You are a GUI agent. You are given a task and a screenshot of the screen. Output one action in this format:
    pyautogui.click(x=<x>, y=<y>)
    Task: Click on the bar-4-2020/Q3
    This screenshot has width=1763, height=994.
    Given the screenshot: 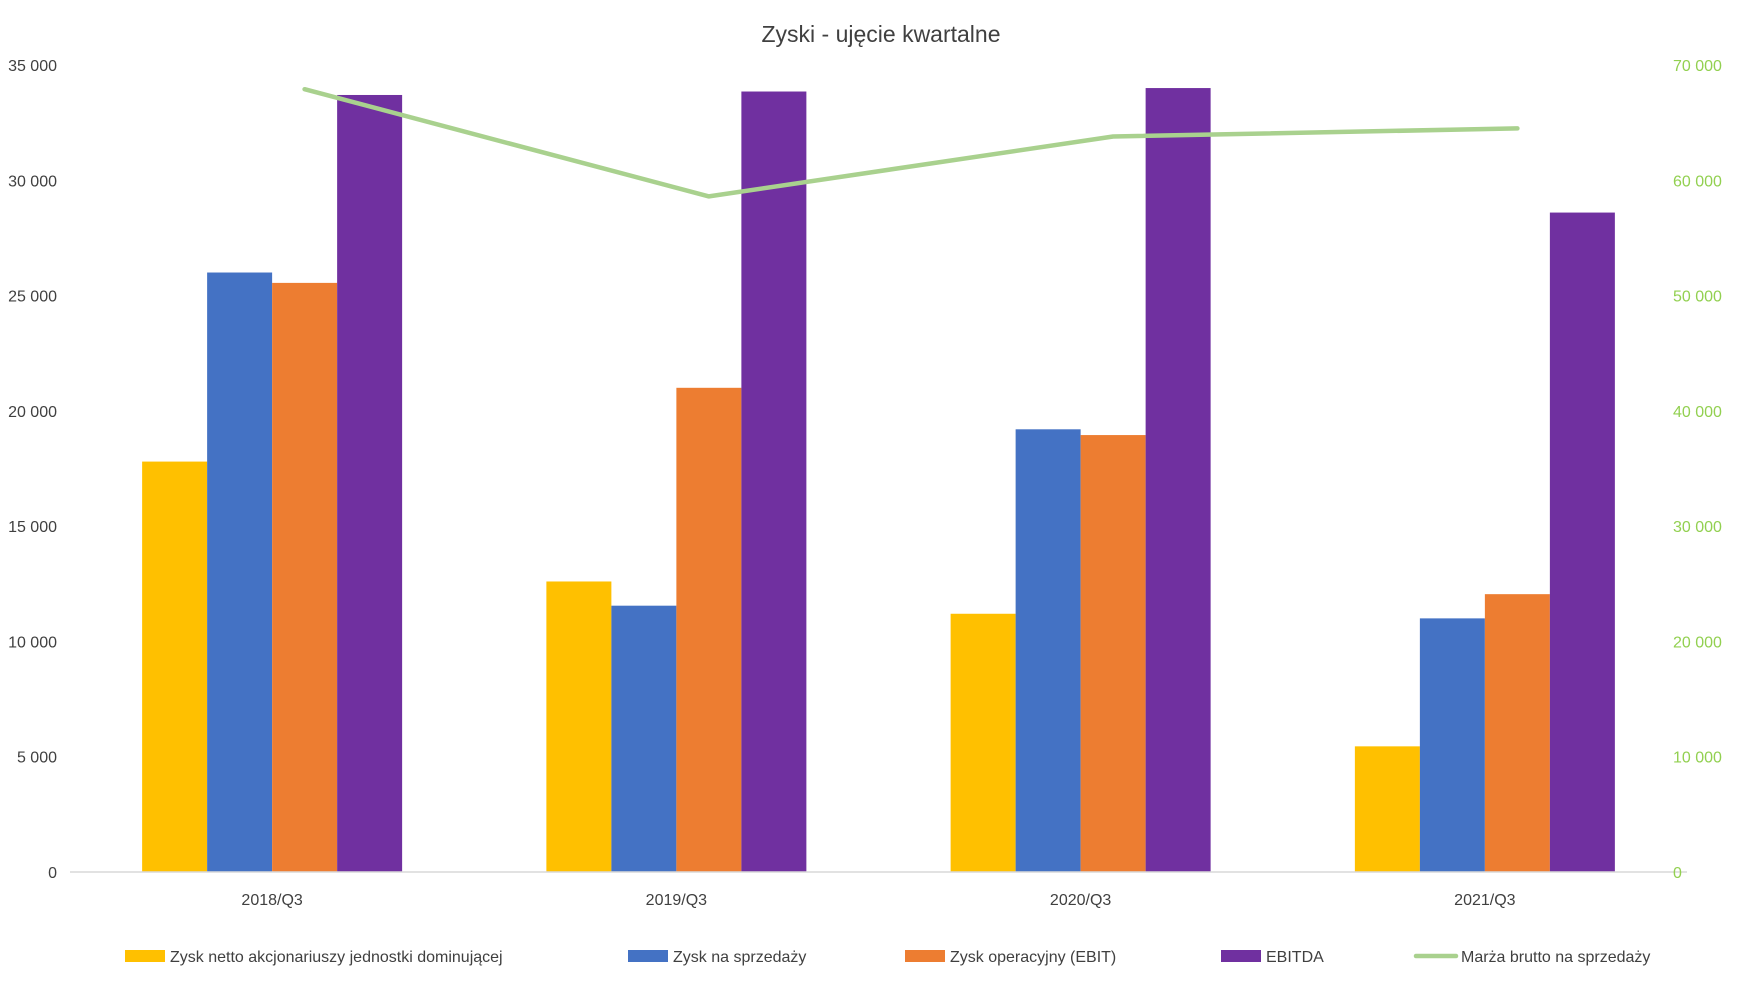 What is the action you would take?
    pyautogui.click(x=1178, y=480)
    